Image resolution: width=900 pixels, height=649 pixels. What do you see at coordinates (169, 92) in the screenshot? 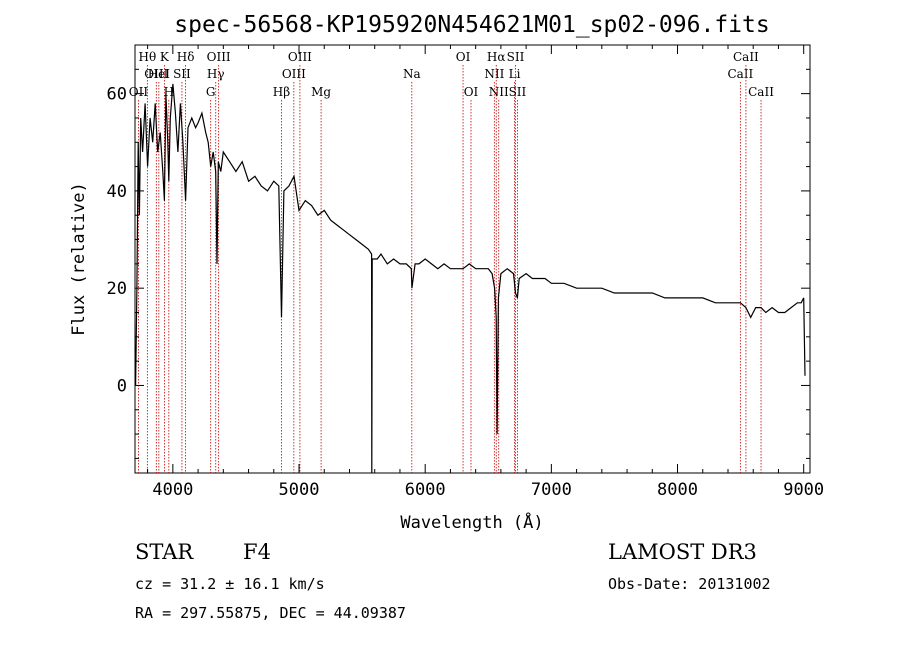
I see `line-label-5: H` at bounding box center [169, 92].